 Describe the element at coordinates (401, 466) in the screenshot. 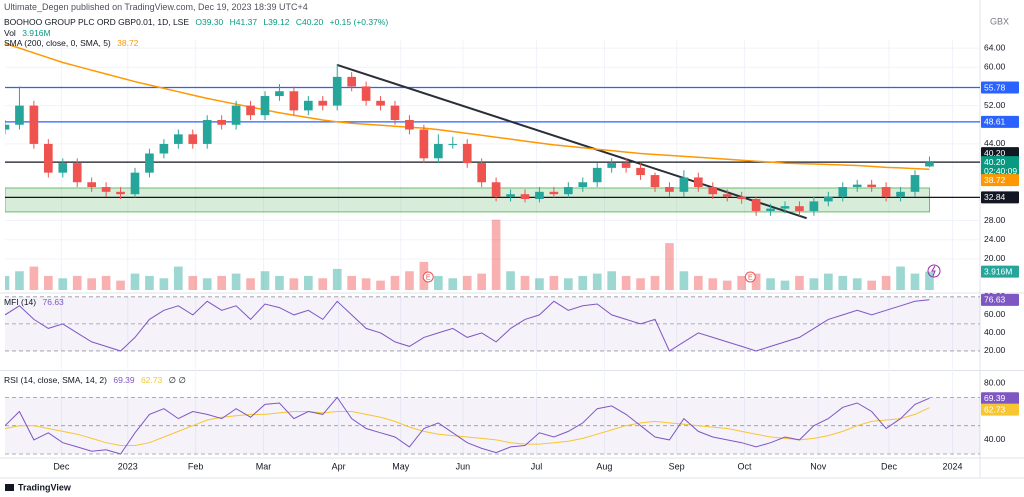

I see `x-tick-label: May` at that location.